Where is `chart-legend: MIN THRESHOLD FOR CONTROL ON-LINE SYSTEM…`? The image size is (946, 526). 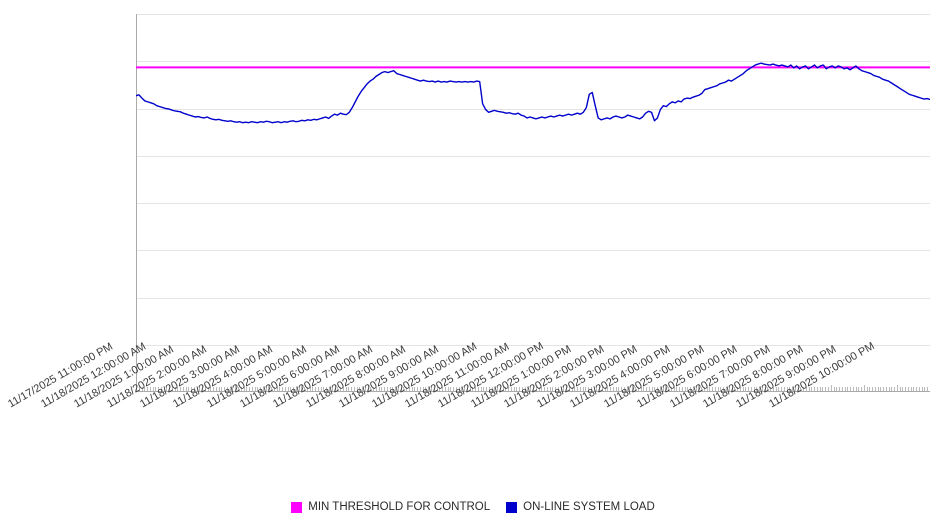 chart-legend: MIN THRESHOLD FOR CONTROL ON-LINE SYSTEM… is located at coordinates (473, 507).